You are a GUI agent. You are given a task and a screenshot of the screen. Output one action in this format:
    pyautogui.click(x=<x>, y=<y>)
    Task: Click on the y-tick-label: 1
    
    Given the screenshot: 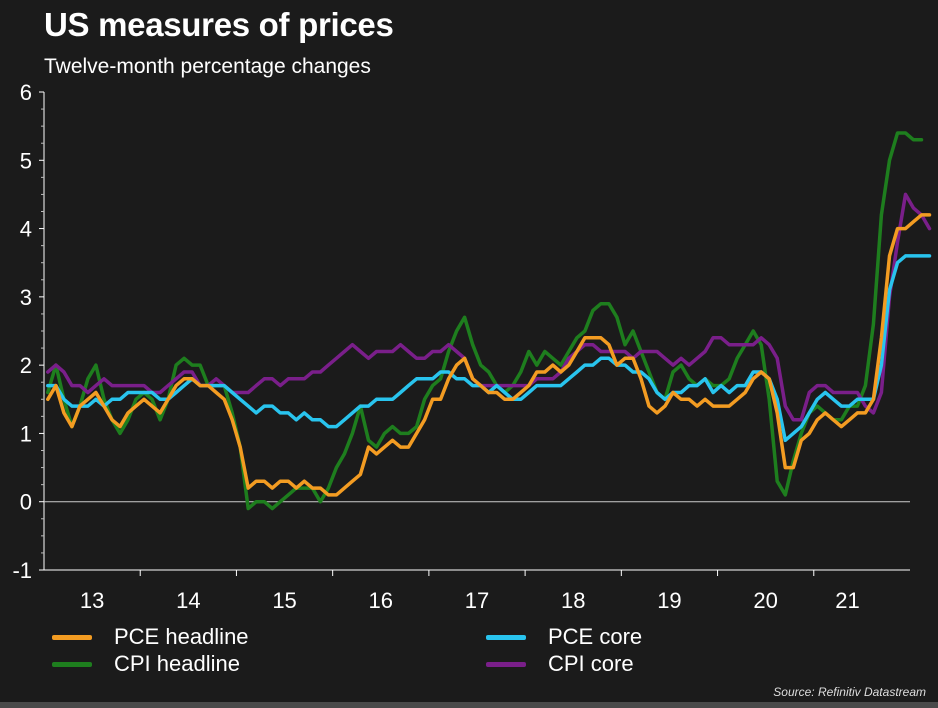 What is the action you would take?
    pyautogui.click(x=26, y=433)
    